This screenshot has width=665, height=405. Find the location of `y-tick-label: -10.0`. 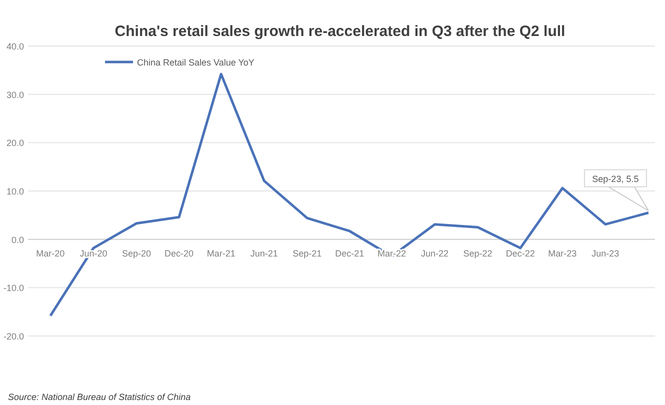

y-tick-label: -10.0 is located at coordinates (13, 288).